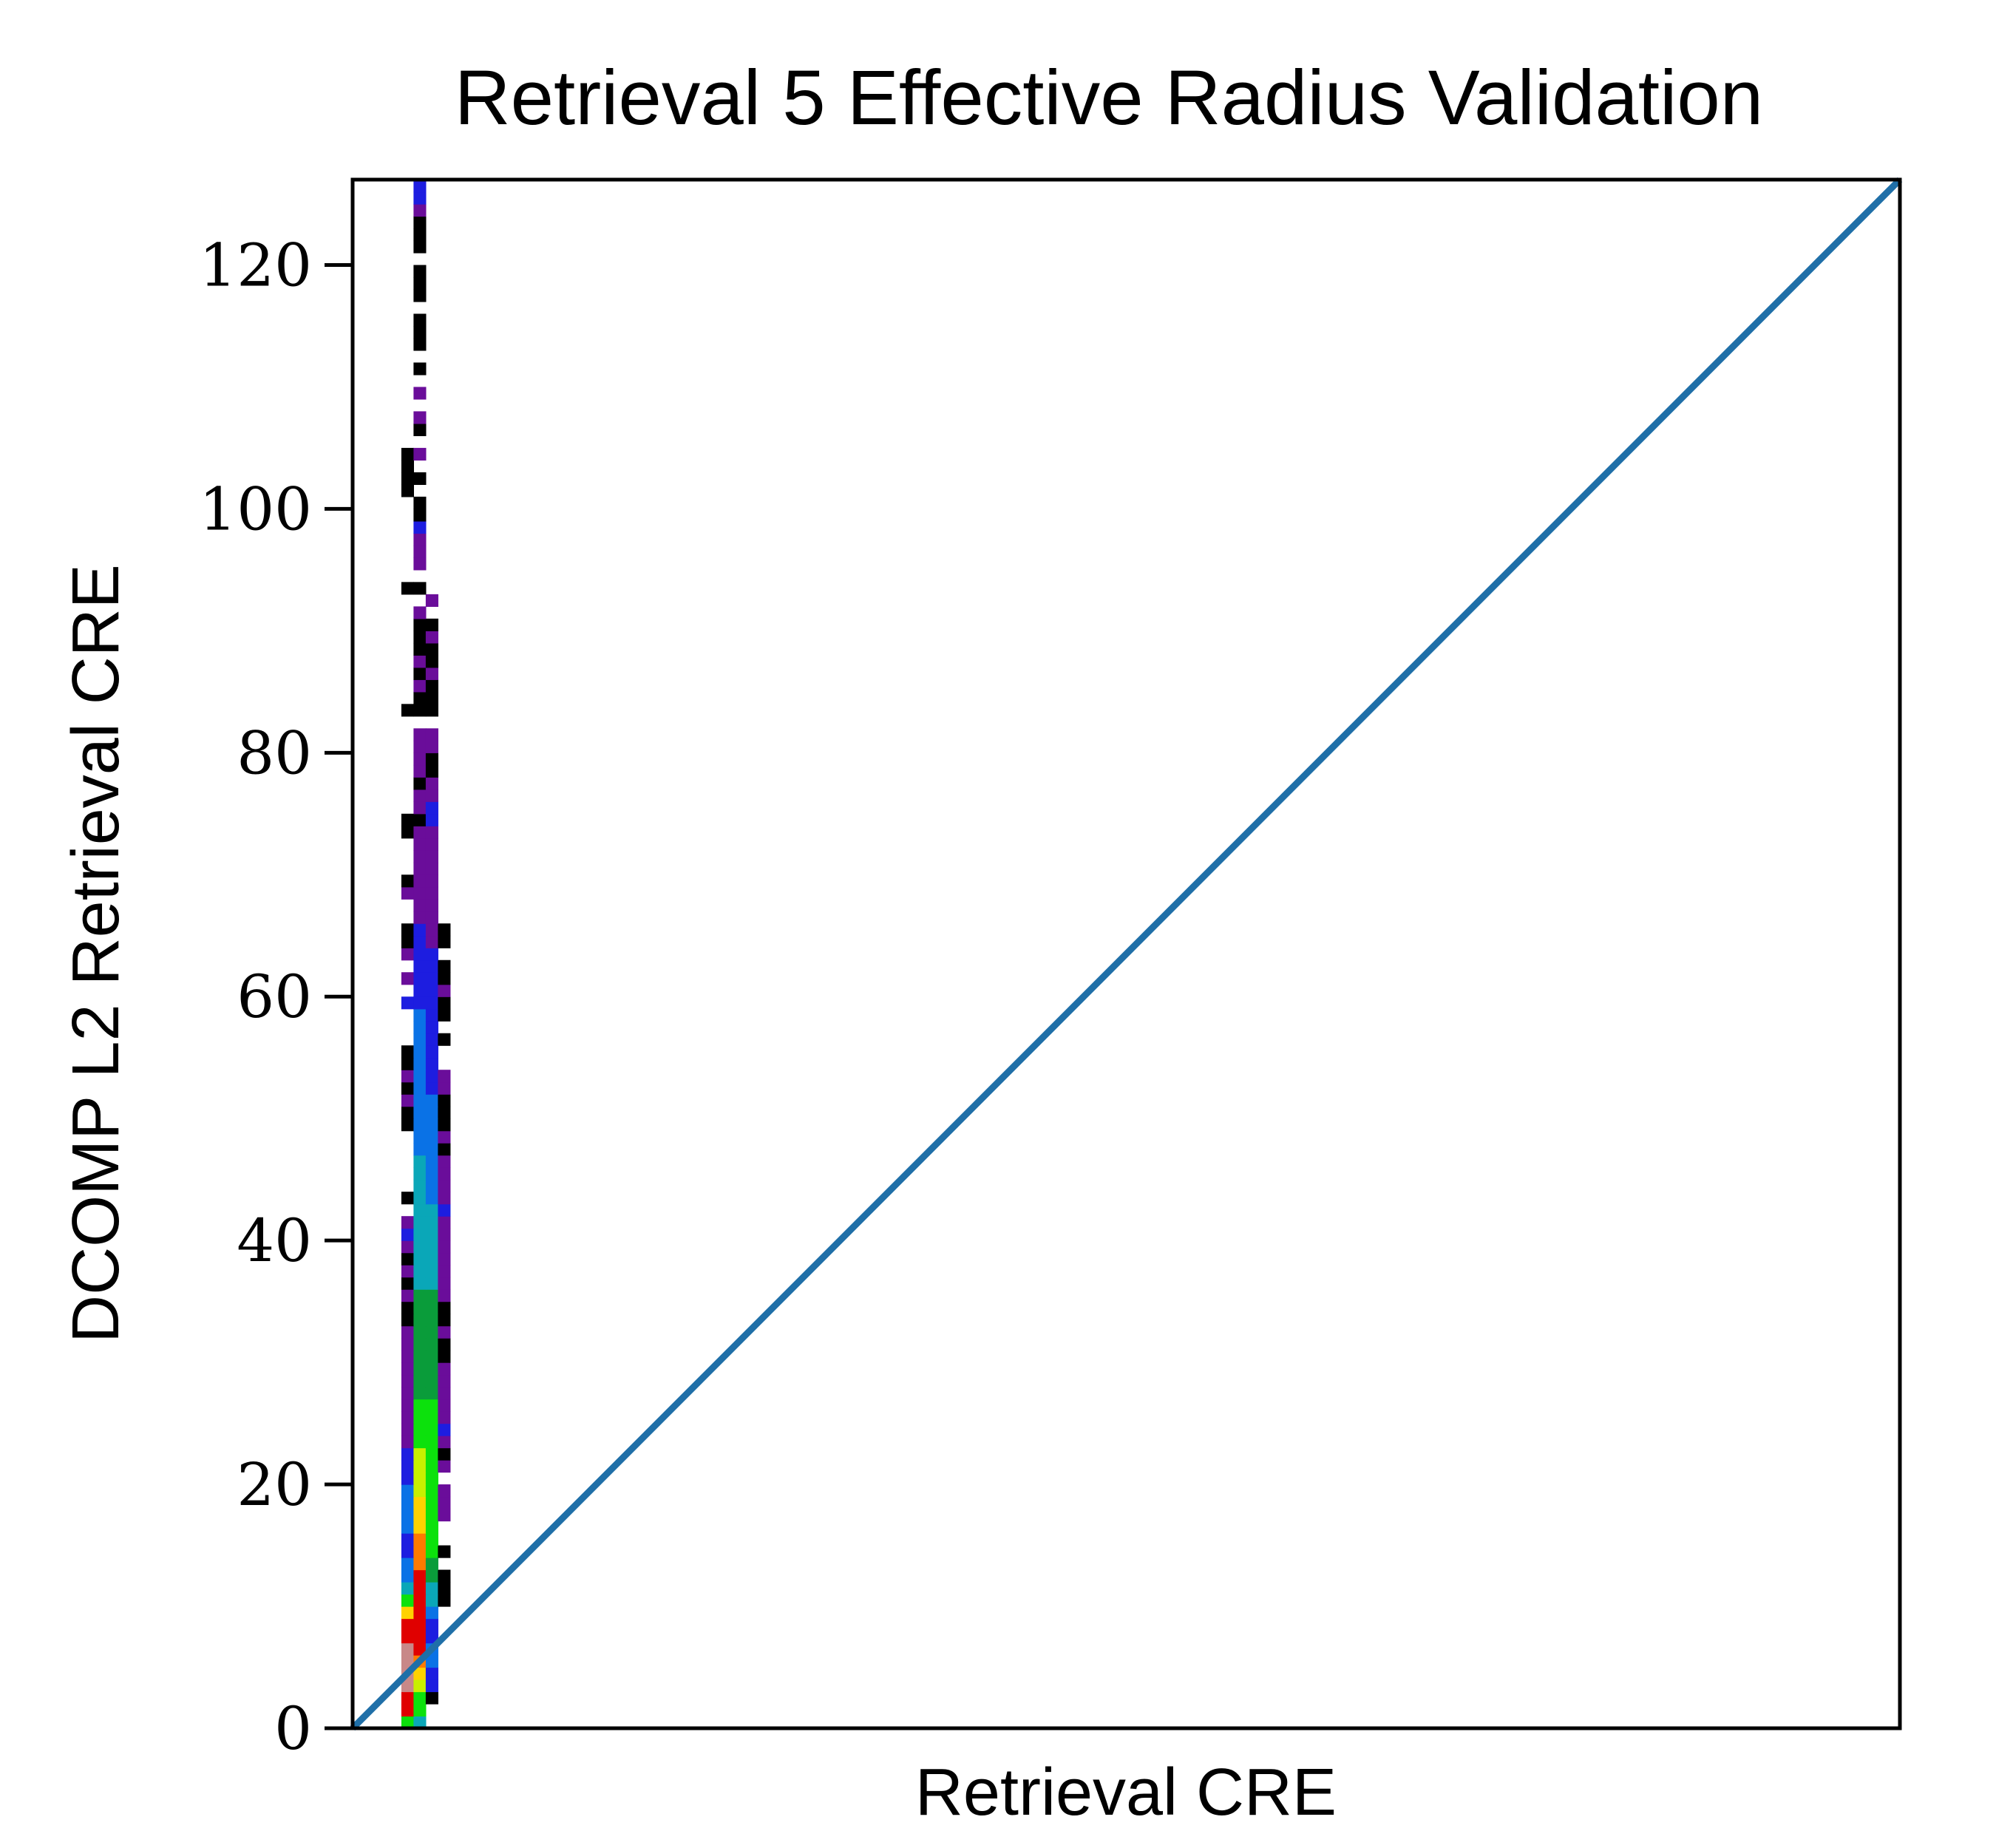  What do you see at coordinates (274, 753) in the screenshot?
I see `y-tick-label: 80` at bounding box center [274, 753].